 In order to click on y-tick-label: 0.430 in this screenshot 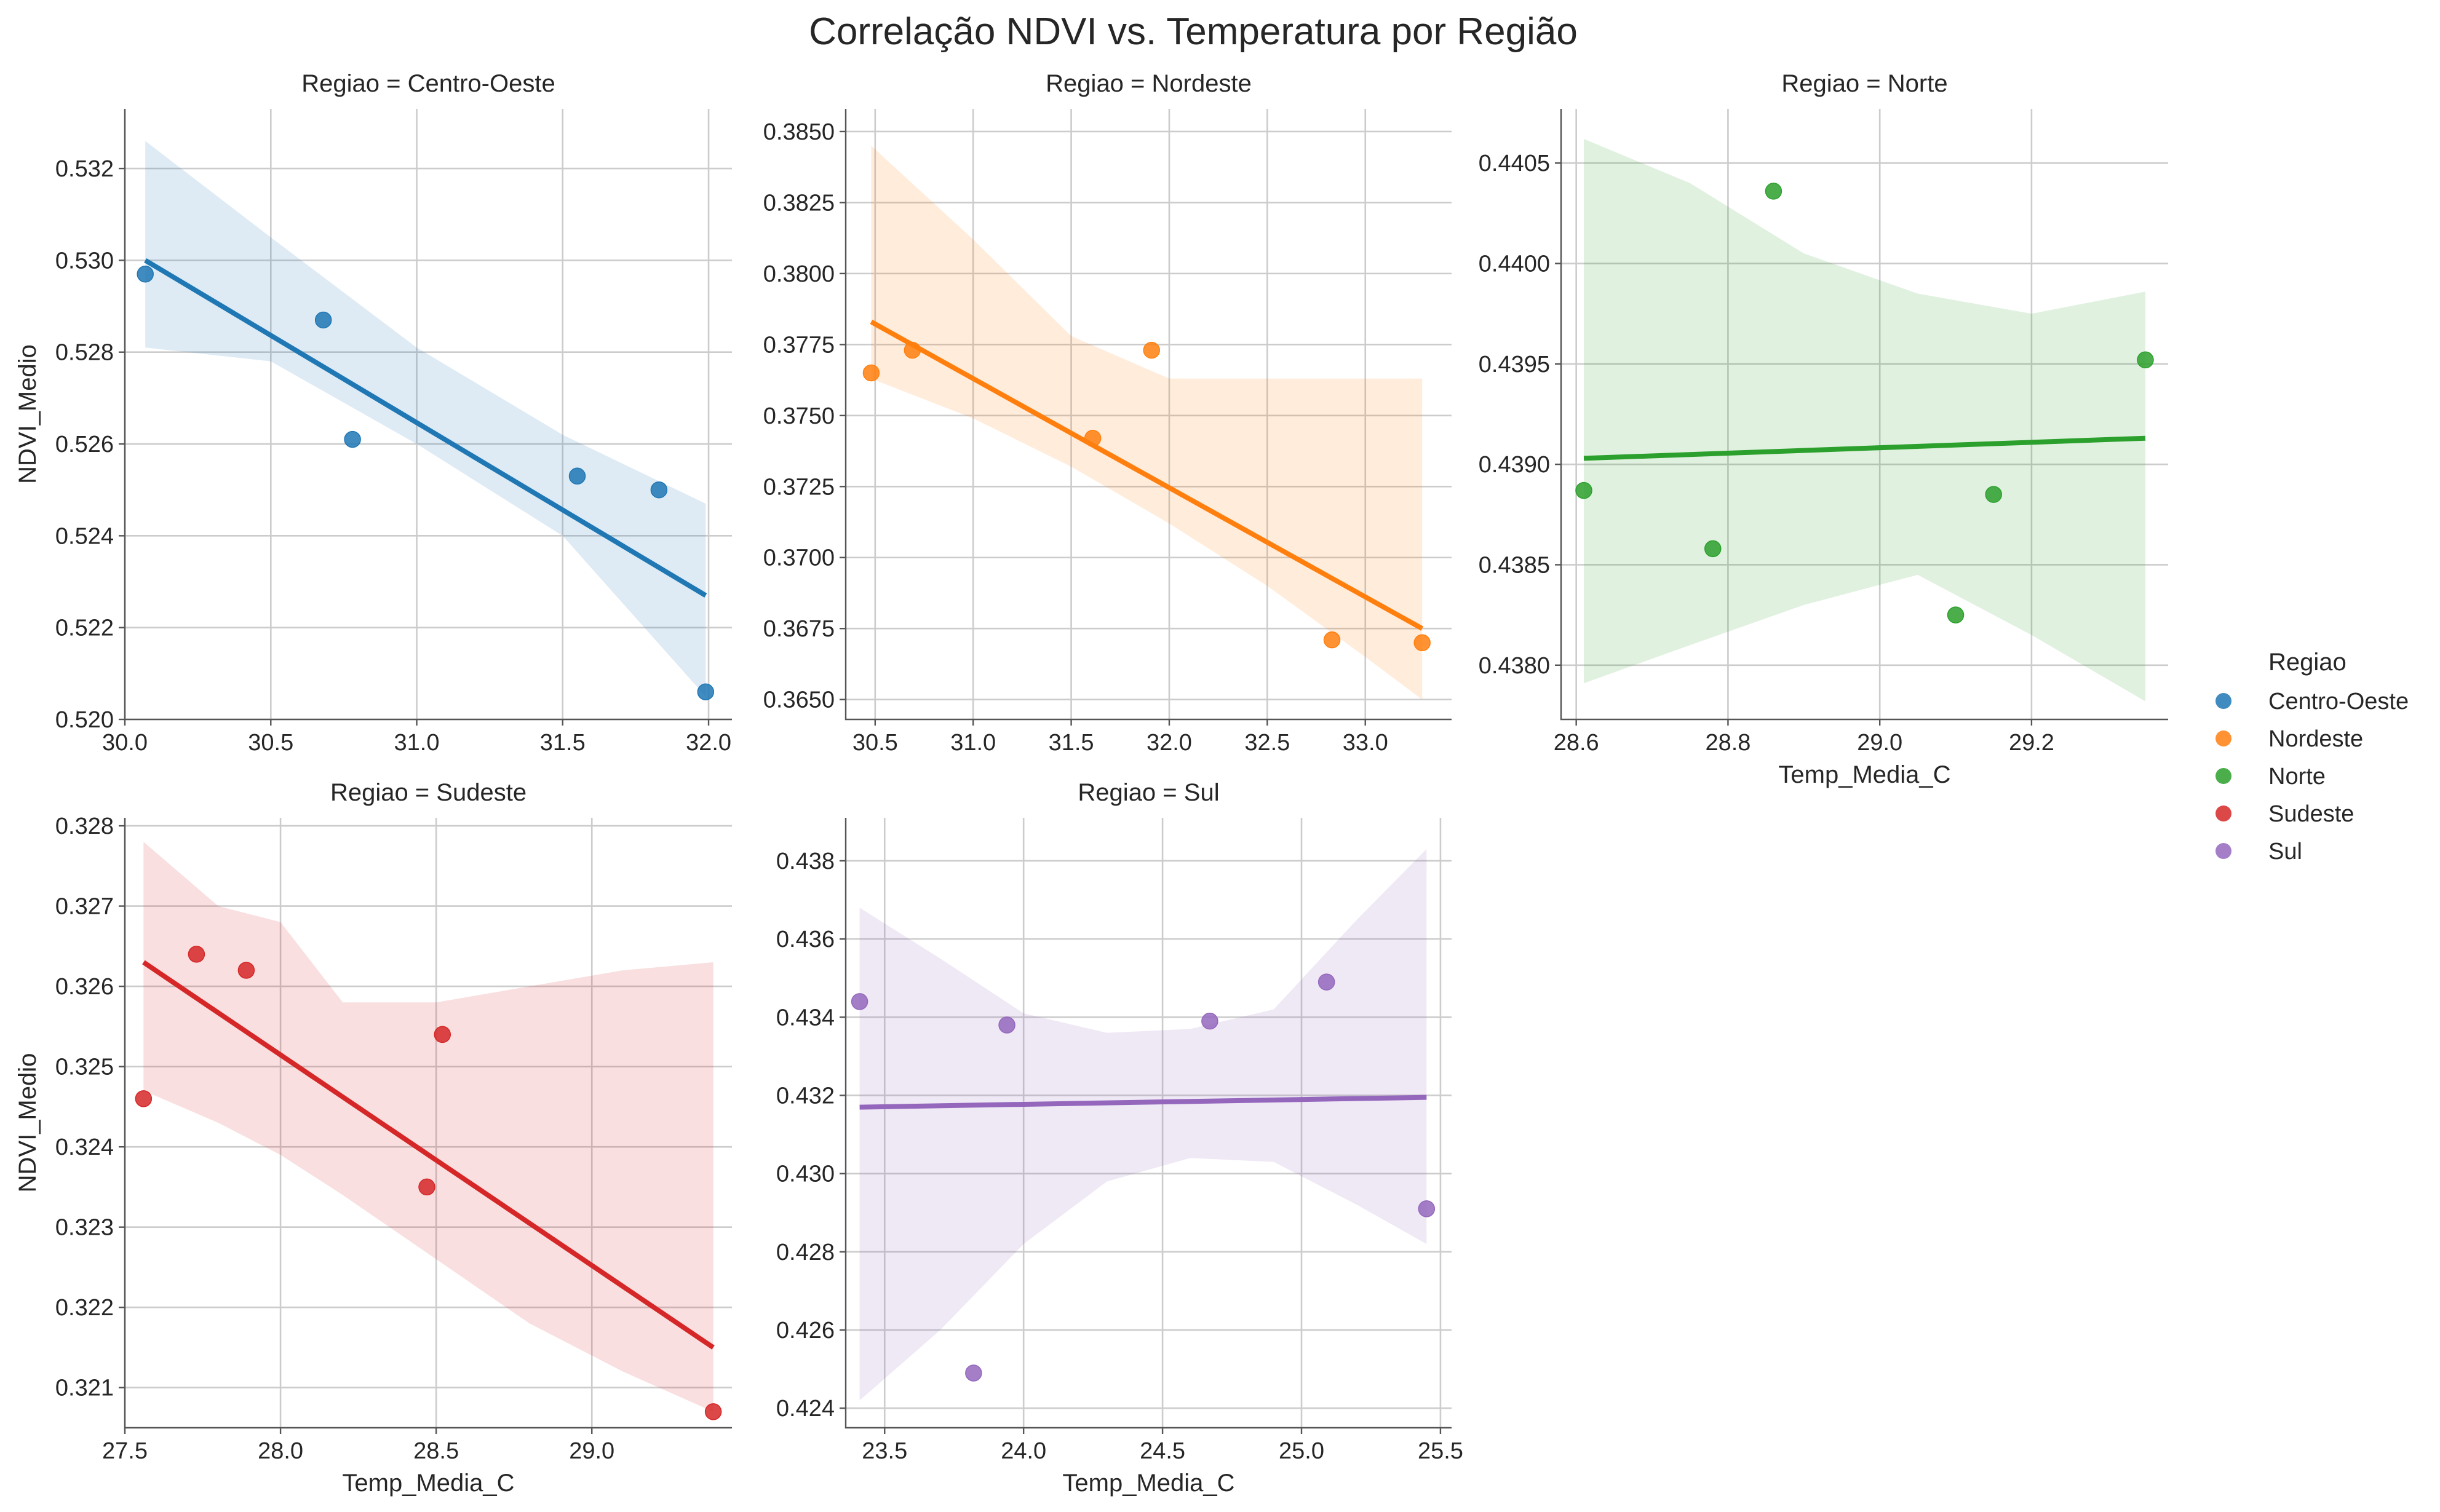, I will do `click(806, 1175)`.